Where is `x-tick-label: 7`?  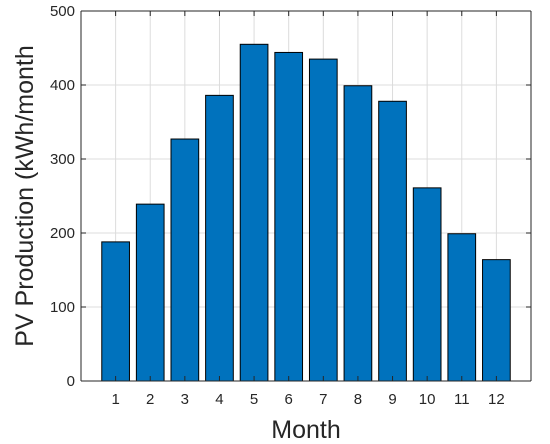
x-tick-label: 7 is located at coordinates (323, 399).